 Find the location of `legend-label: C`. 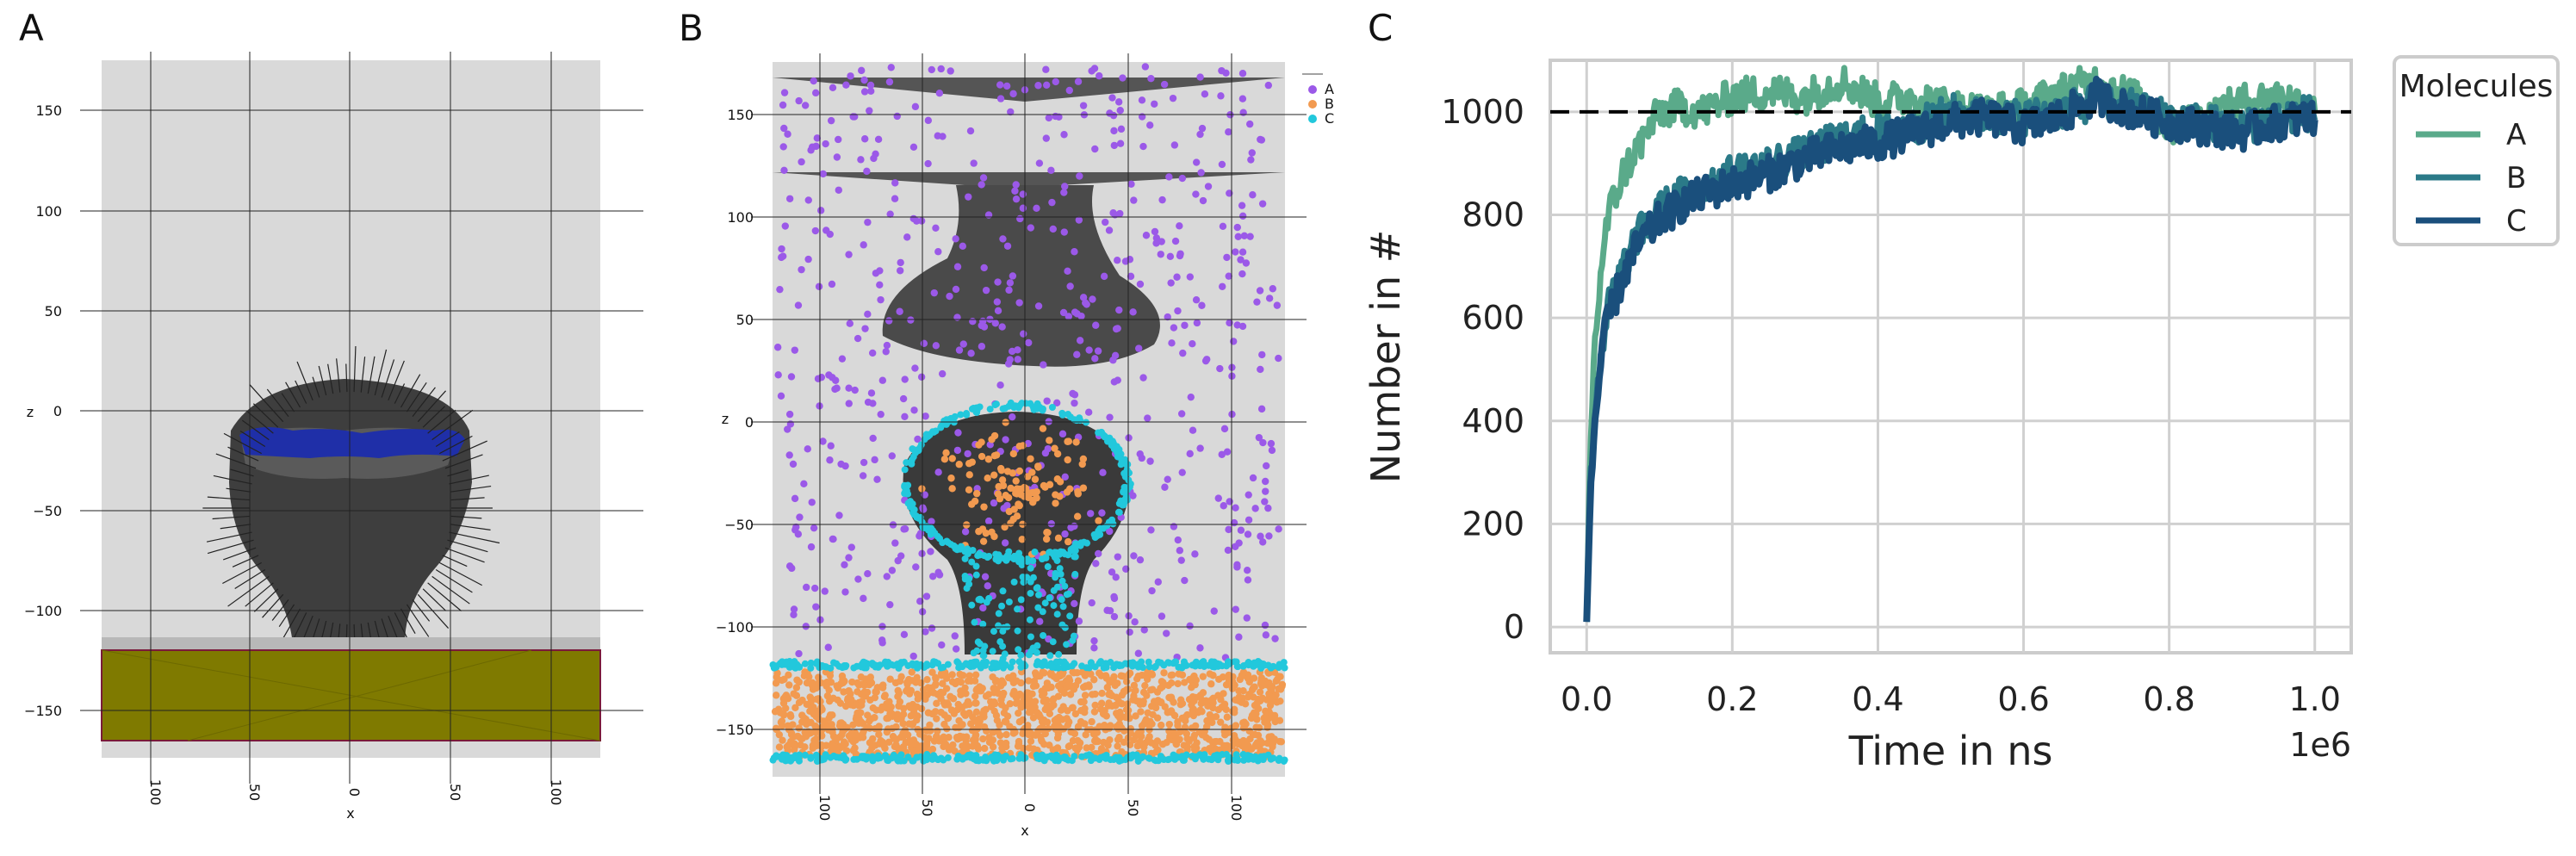

legend-label: C is located at coordinates (2516, 221).